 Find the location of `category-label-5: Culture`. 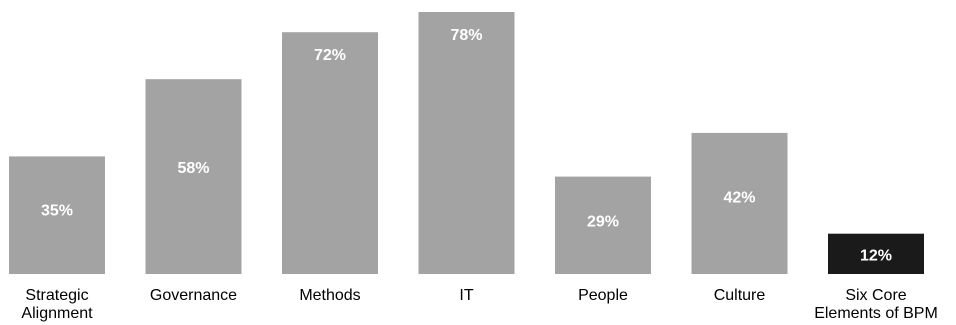

category-label-5: Culture is located at coordinates (740, 295).